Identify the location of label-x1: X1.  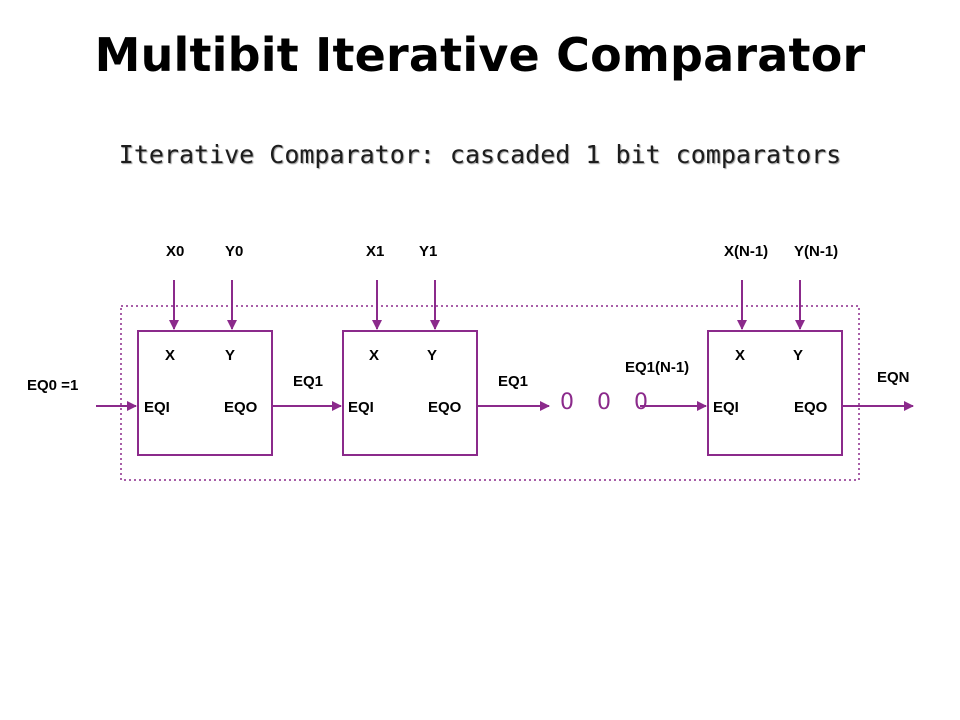
(375, 251).